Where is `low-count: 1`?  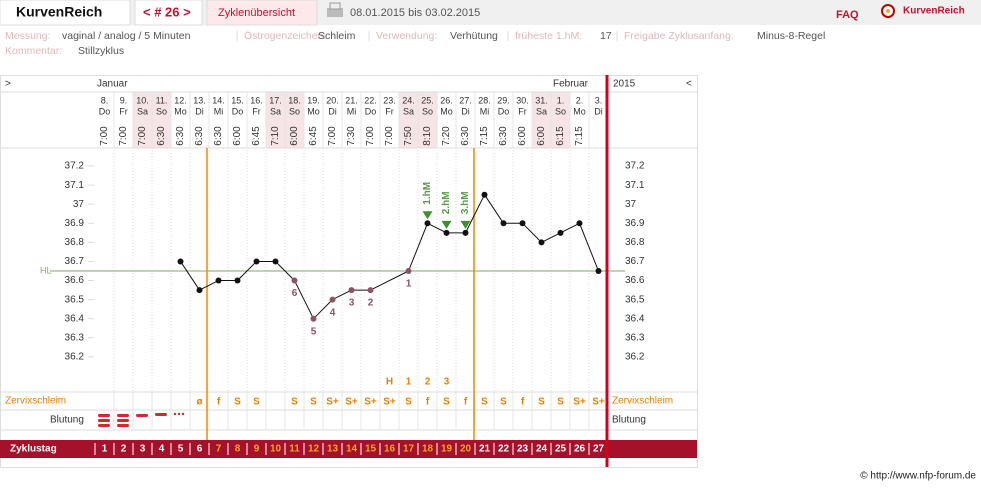
low-count: 1 is located at coordinates (409, 284).